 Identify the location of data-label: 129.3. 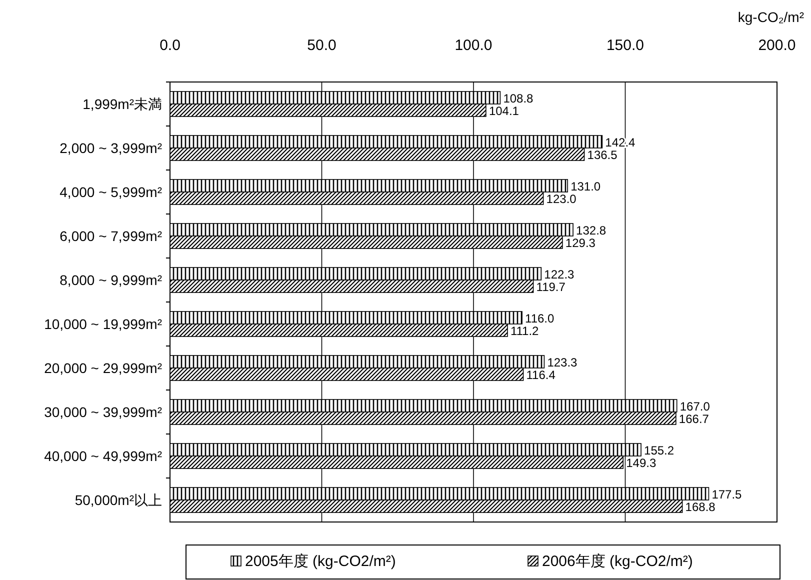
(580, 243).